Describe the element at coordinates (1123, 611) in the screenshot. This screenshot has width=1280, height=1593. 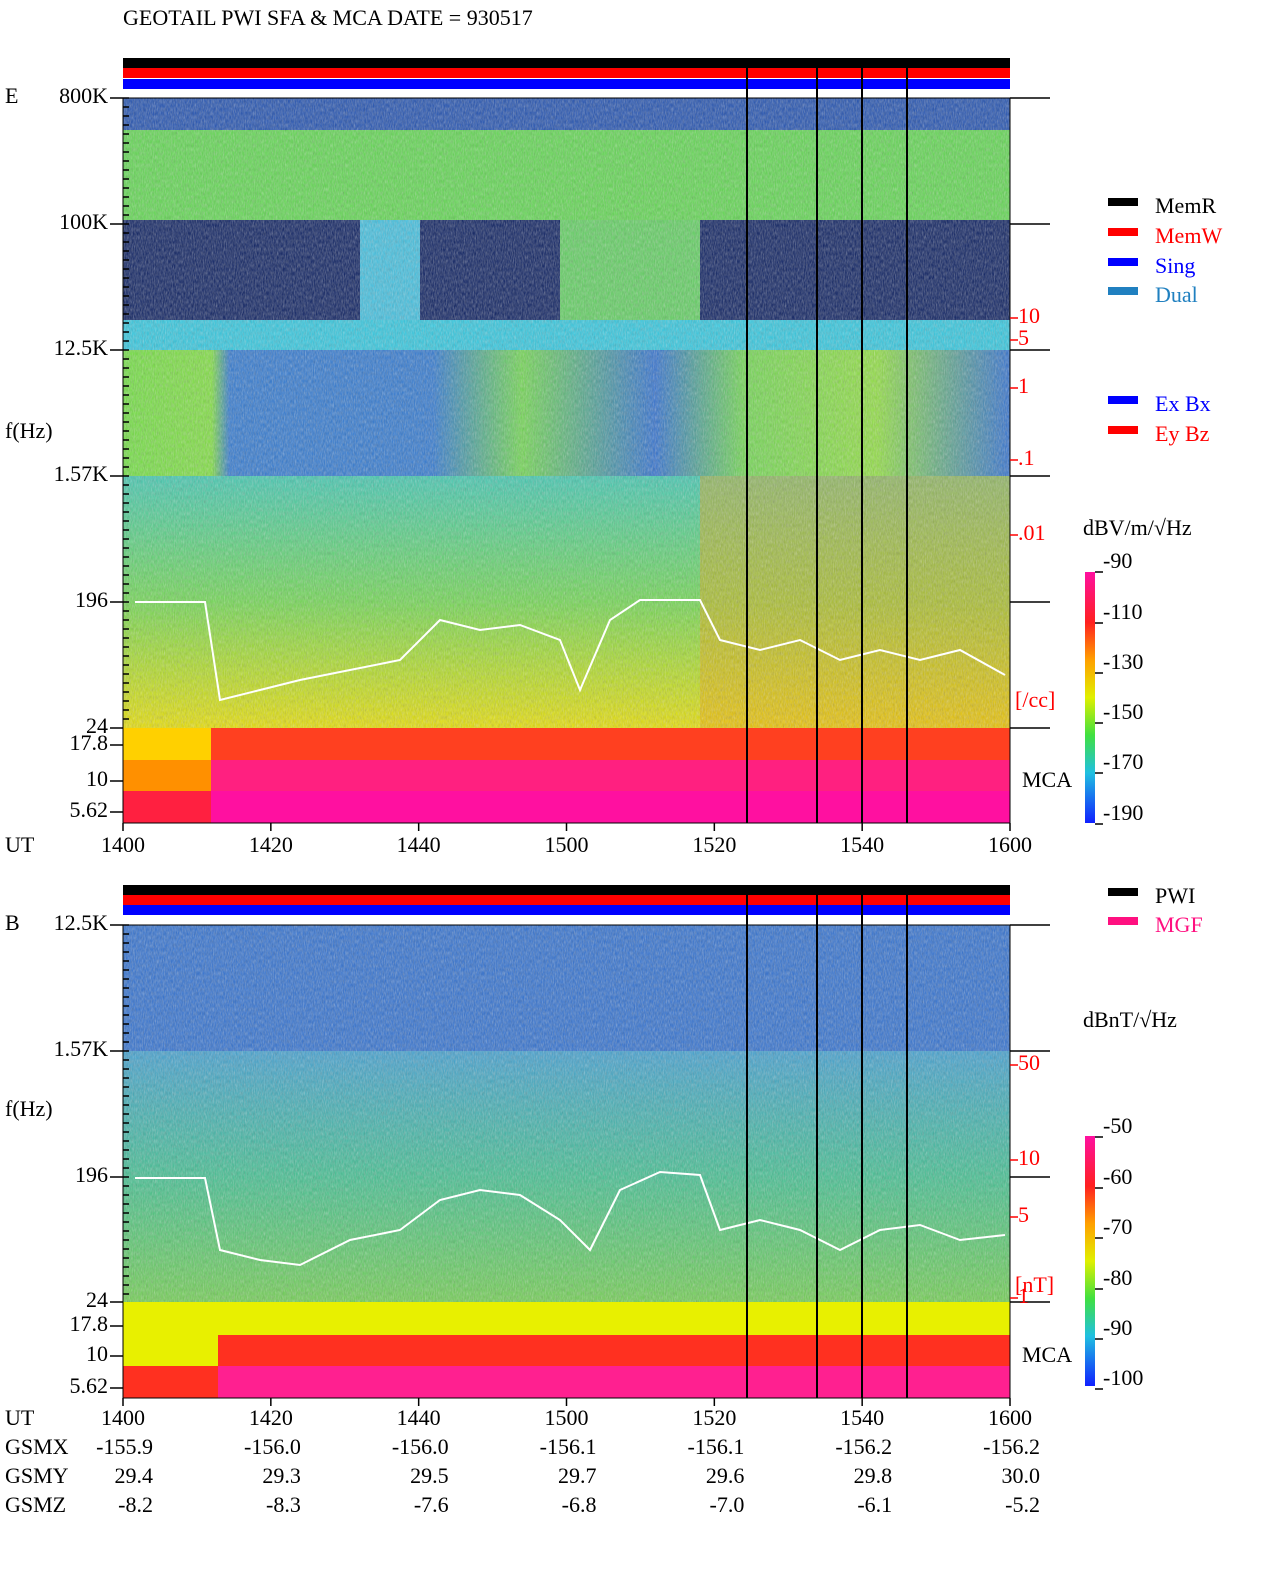
I see `colorbar-tick-label: -110` at that location.